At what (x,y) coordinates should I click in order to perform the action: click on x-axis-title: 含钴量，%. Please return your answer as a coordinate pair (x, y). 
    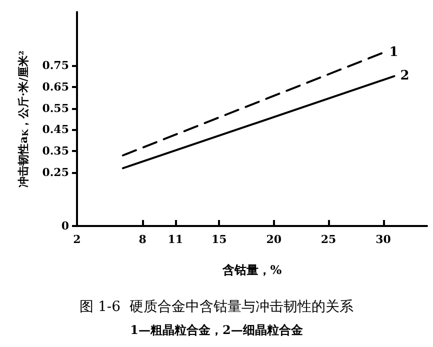
    Looking at the image, I should click on (251, 270).